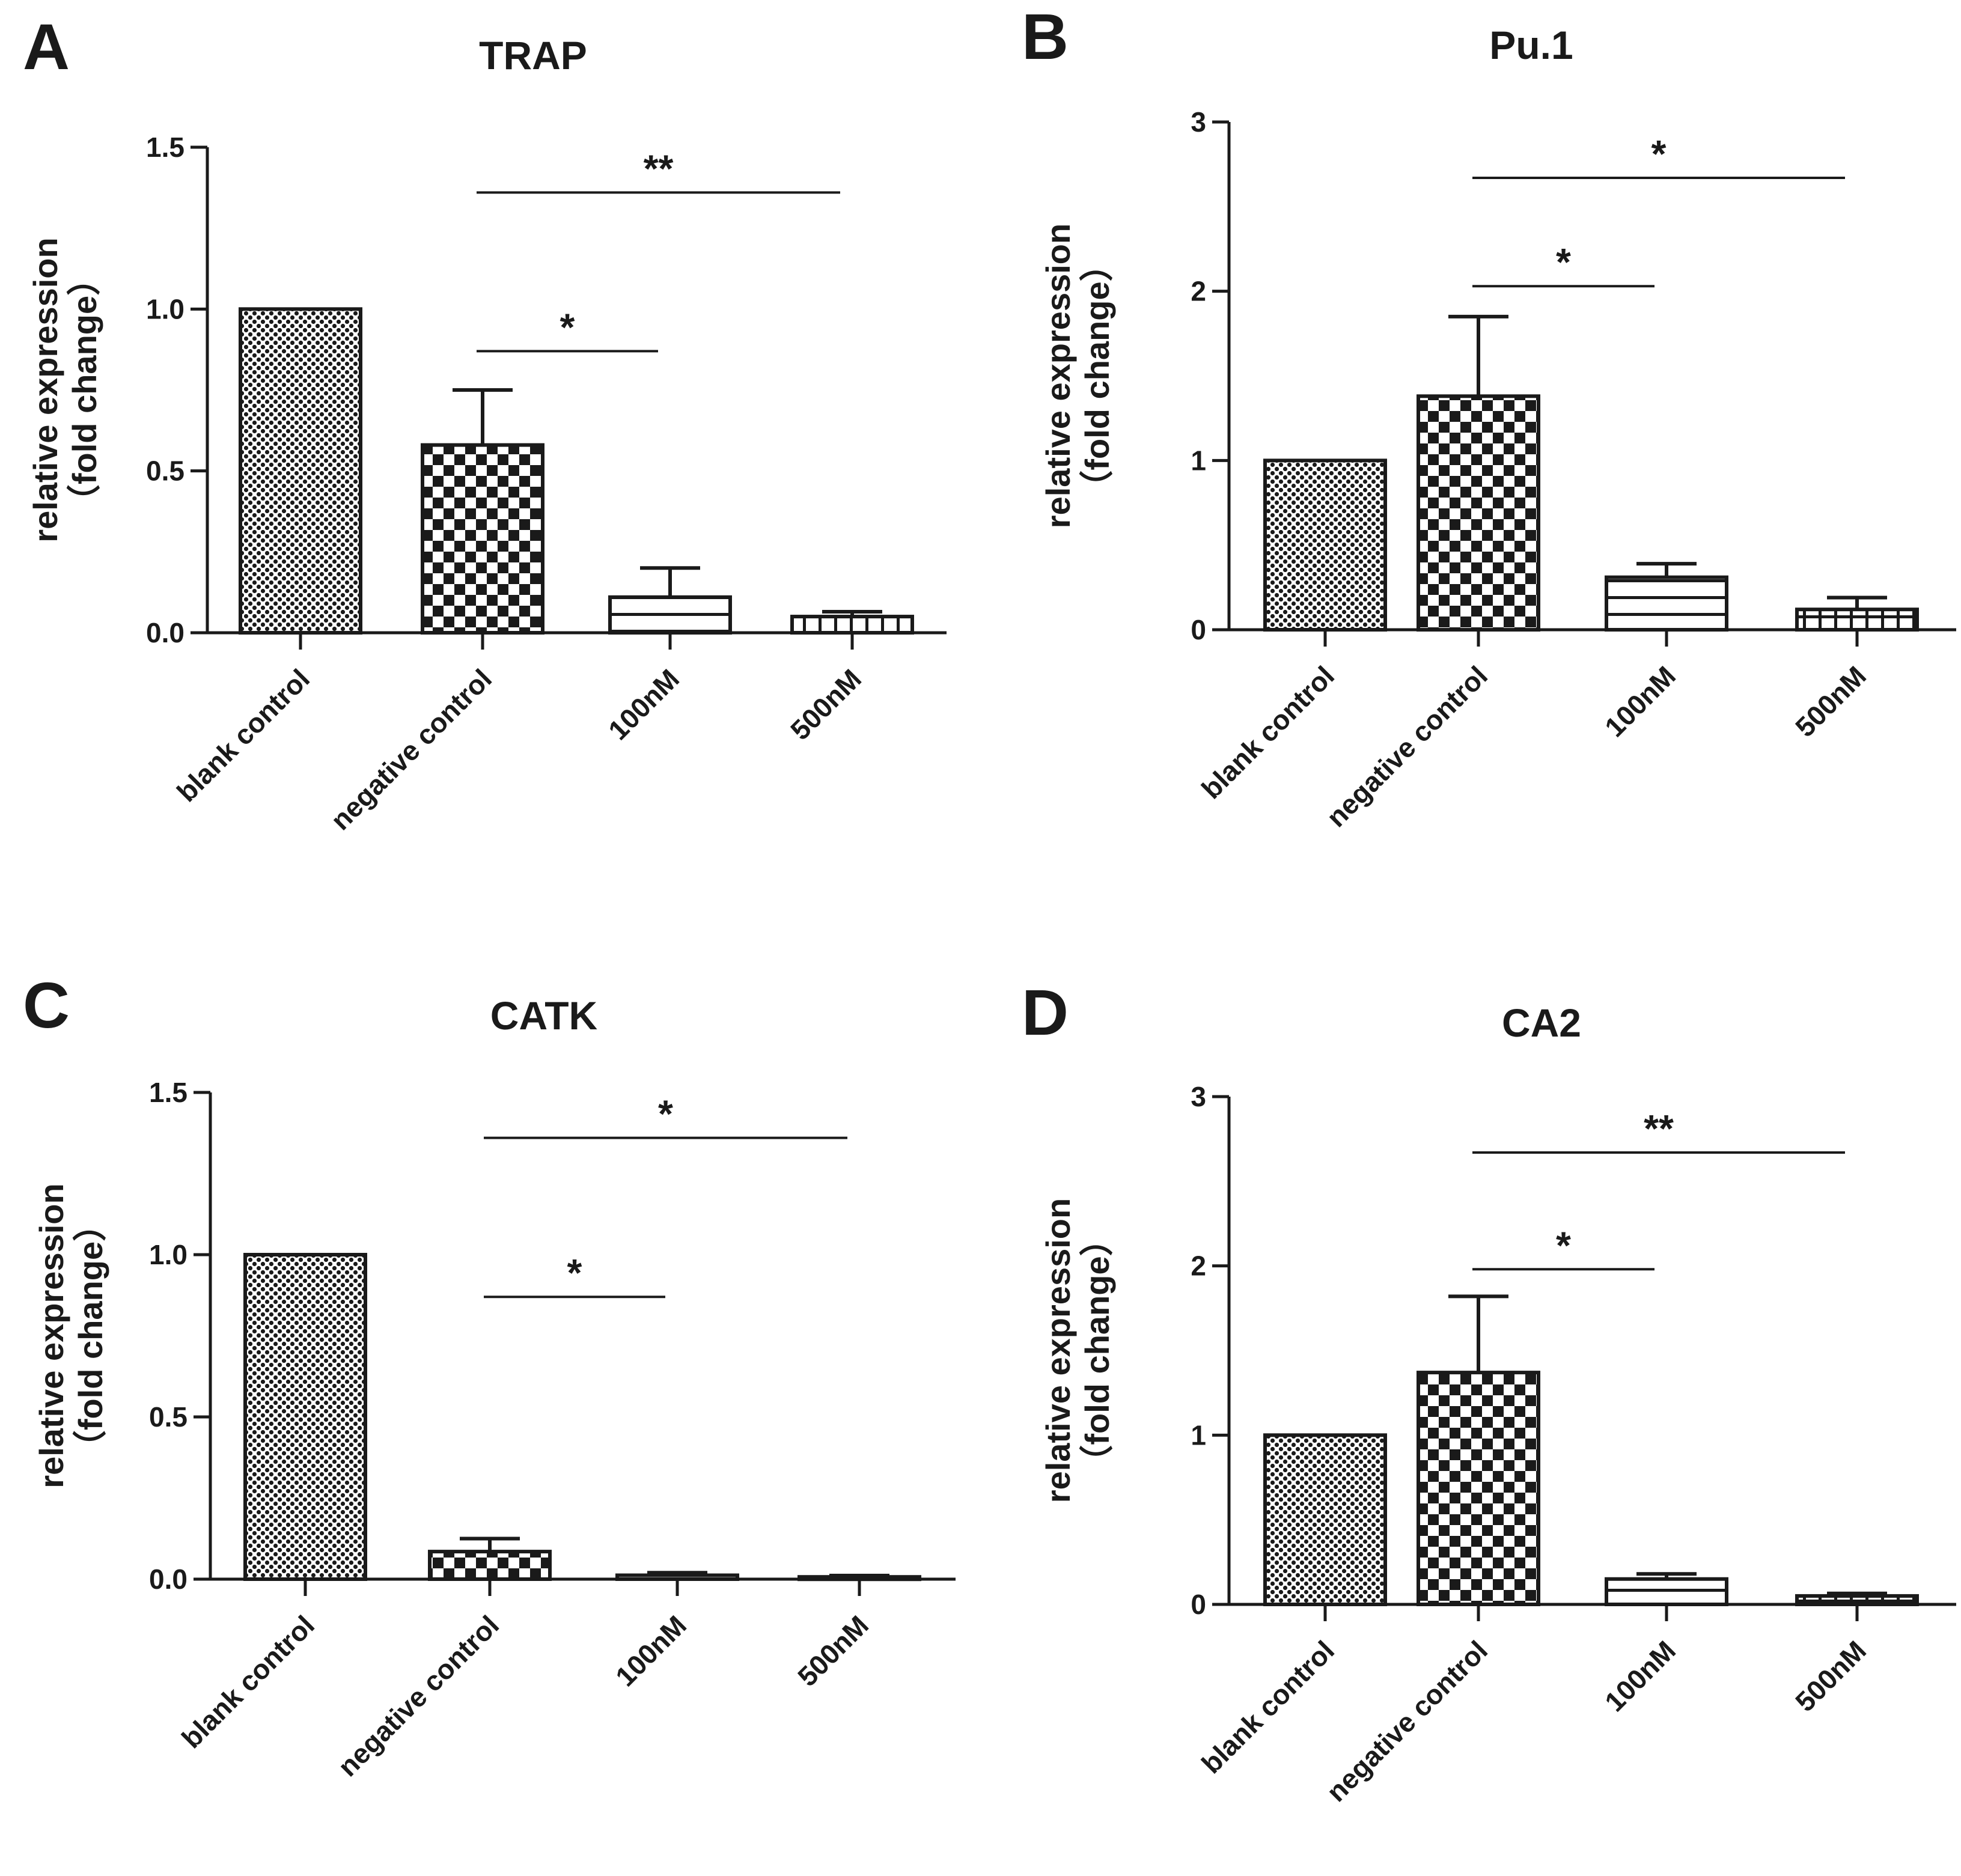 The image size is (1961, 1876). Describe the element at coordinates (533, 55) in the screenshot. I see `chart-title: TRAP` at that location.